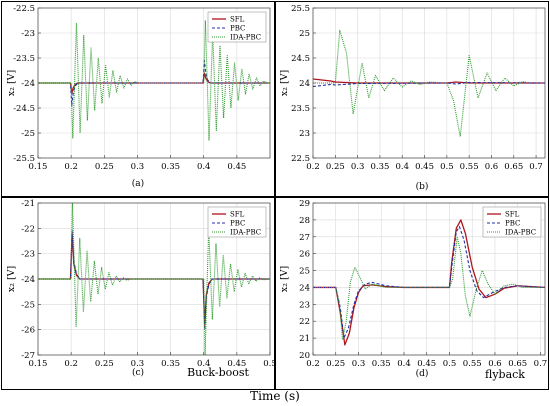 The width and height of the screenshot is (550, 406). I want to click on series-line-sfl, so click(429, 81).